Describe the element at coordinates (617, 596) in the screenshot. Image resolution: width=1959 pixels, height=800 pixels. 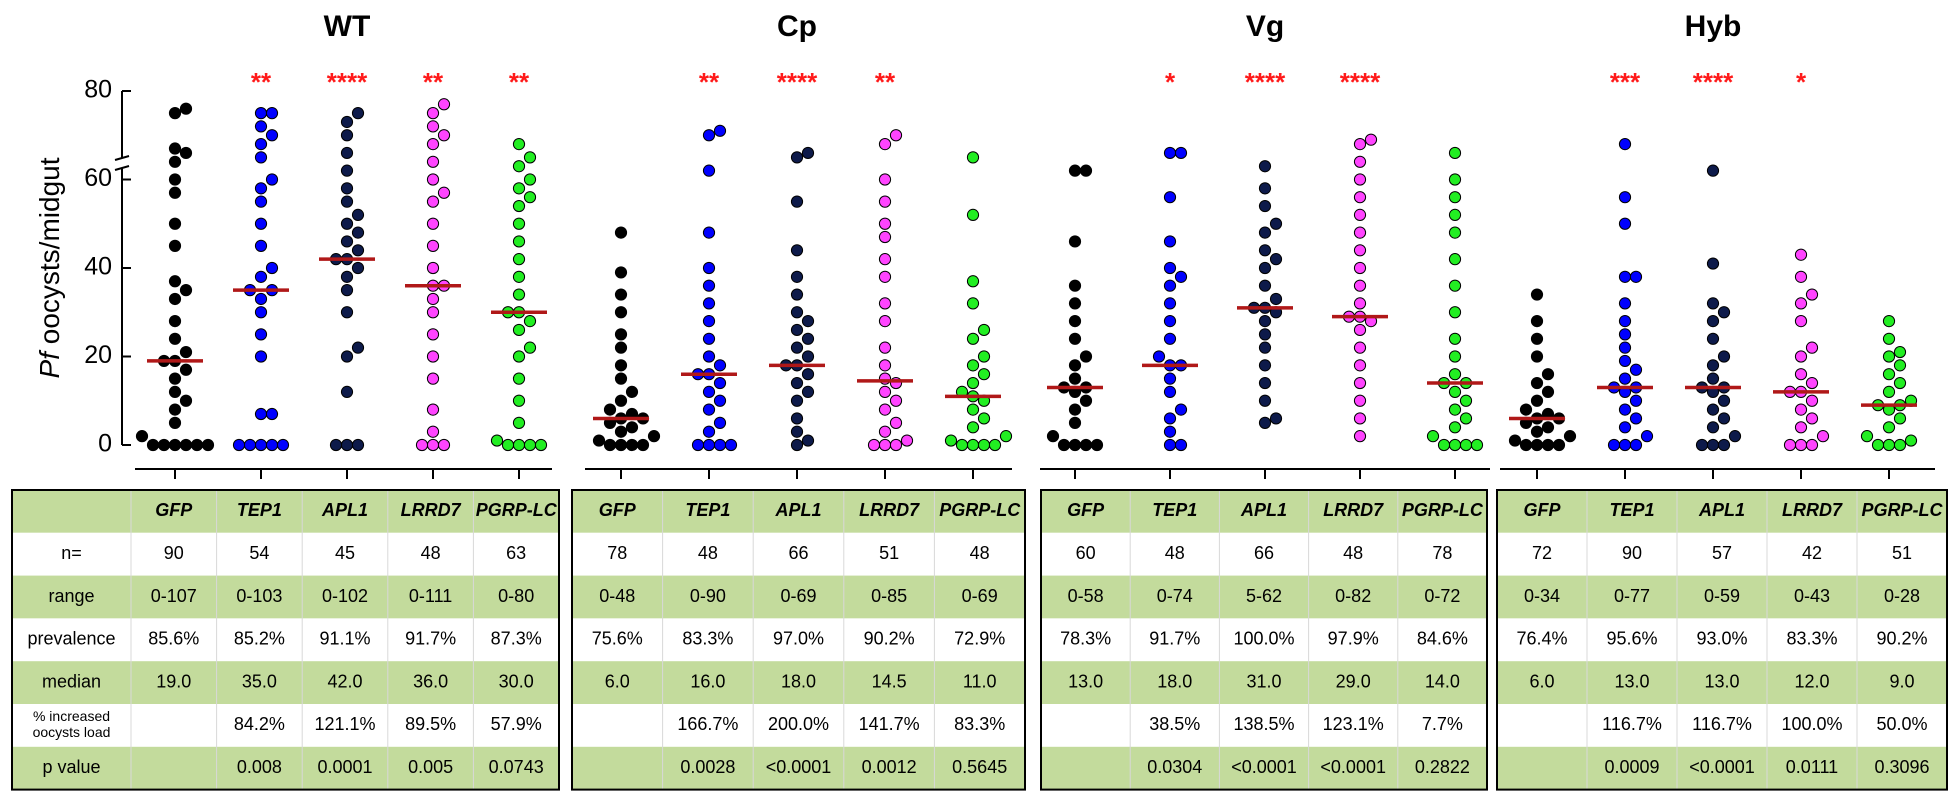
I see `table-cell: 0-48` at that location.